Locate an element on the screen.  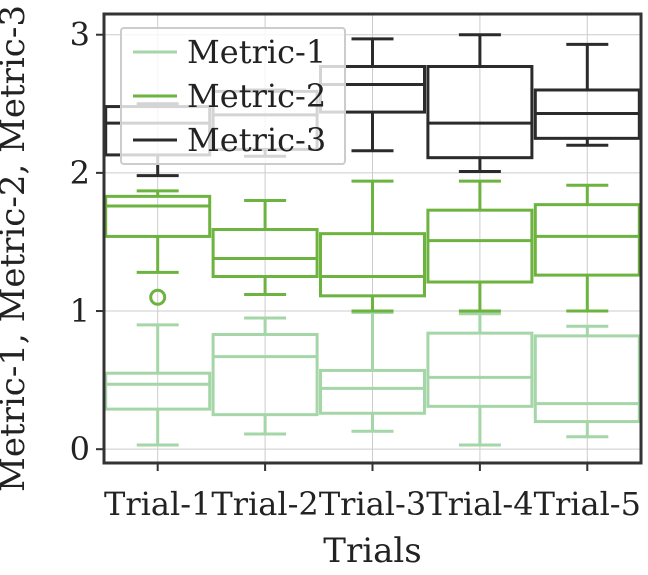
x-tick-label: Trial-3 is located at coordinates (372, 504).